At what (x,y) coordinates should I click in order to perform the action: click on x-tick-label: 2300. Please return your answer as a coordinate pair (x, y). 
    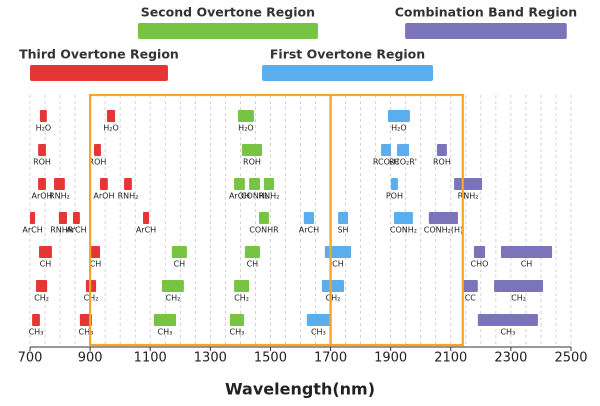
    Looking at the image, I should click on (510, 358).